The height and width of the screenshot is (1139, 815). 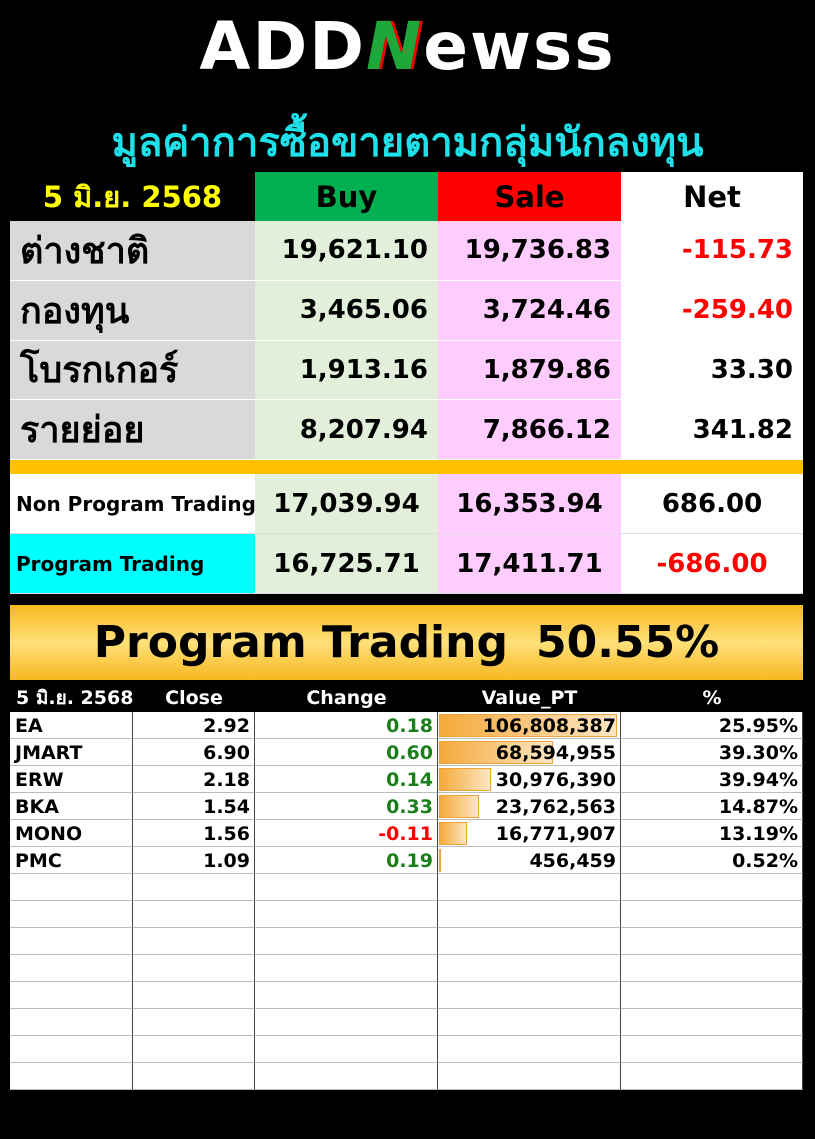 What do you see at coordinates (529, 697) in the screenshot?
I see `stock-header: Value_PT` at bounding box center [529, 697].